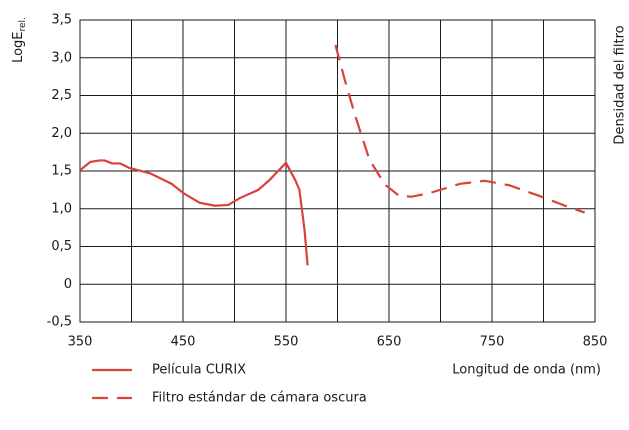 This screenshot has width=629, height=430. Describe the element at coordinates (620, 84) in the screenshot. I see `y2-axis-label: Densidad del filtro` at that location.